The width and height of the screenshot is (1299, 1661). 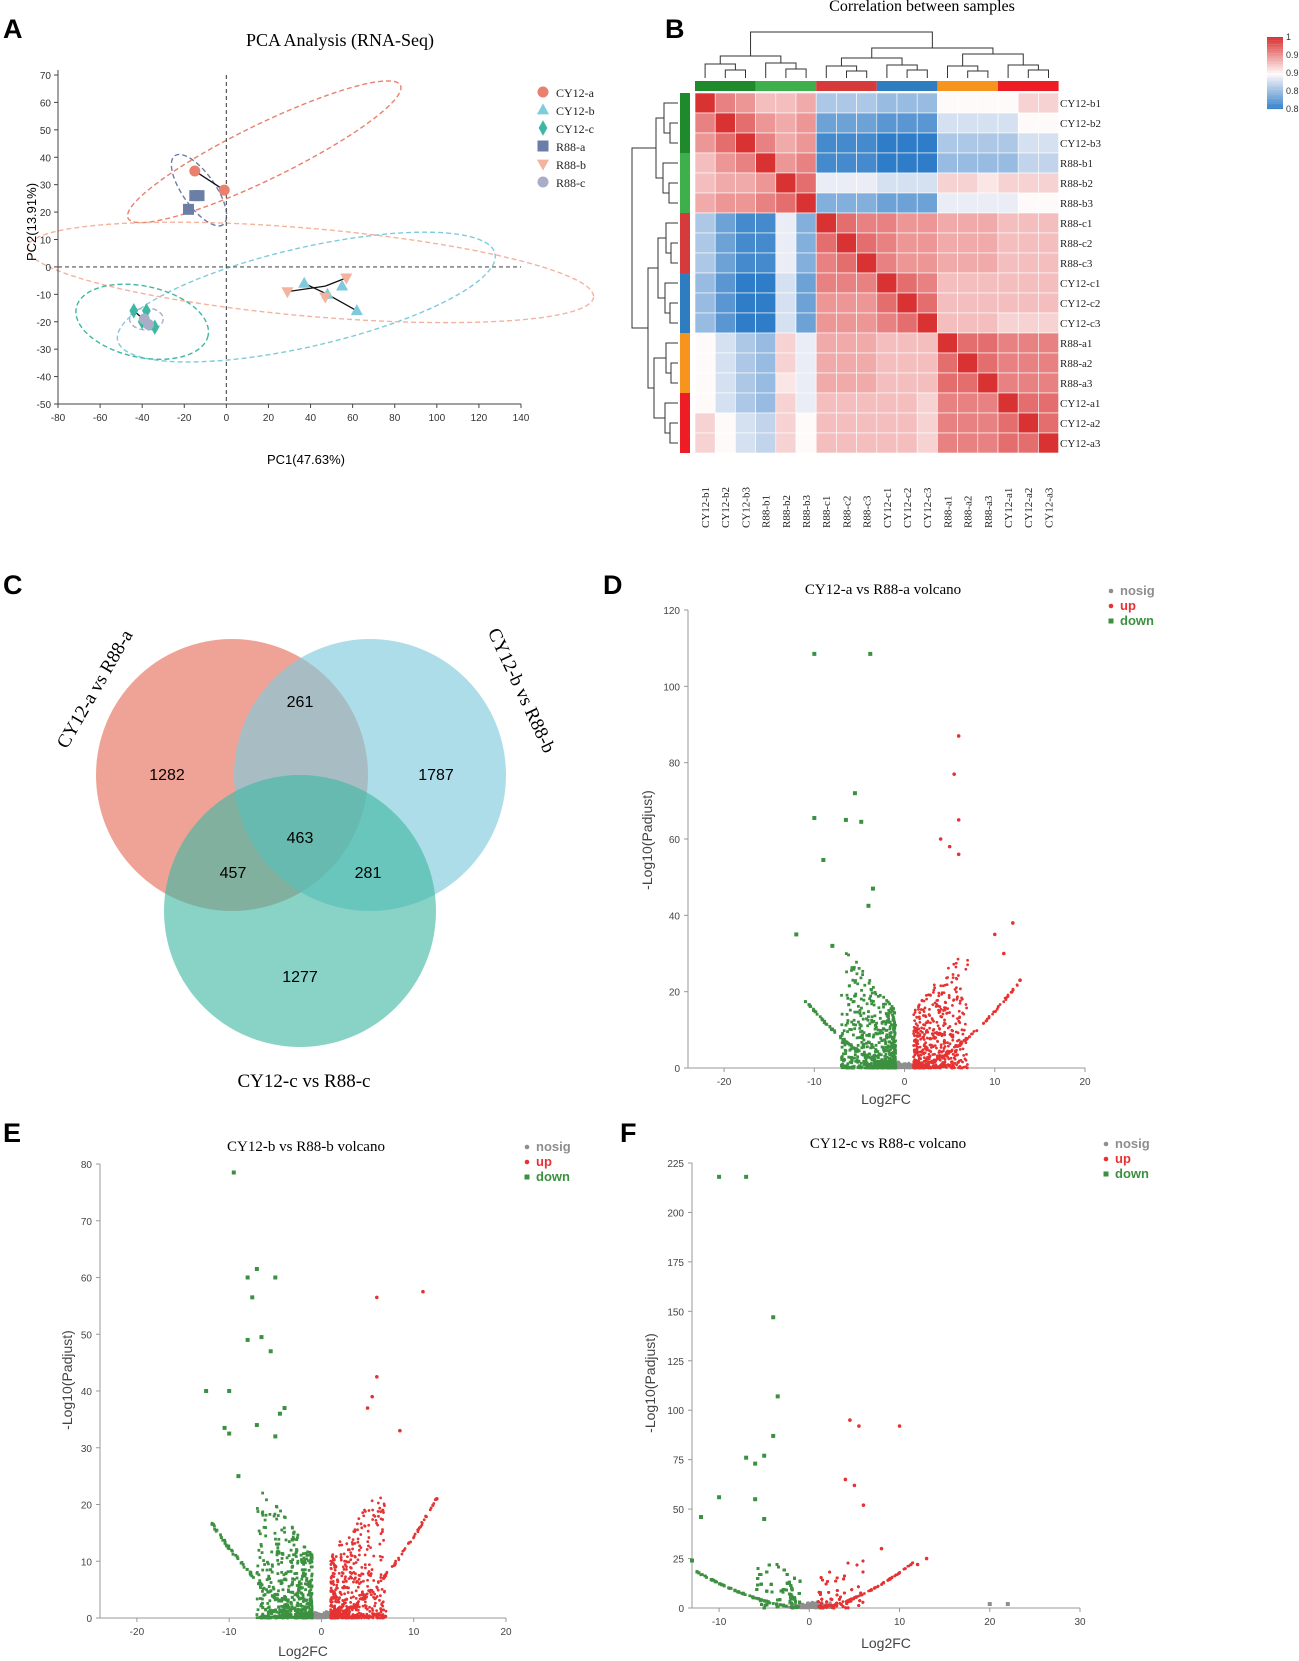 I want to click on heatmap-col-label: R88-c1, so click(x=827, y=512).